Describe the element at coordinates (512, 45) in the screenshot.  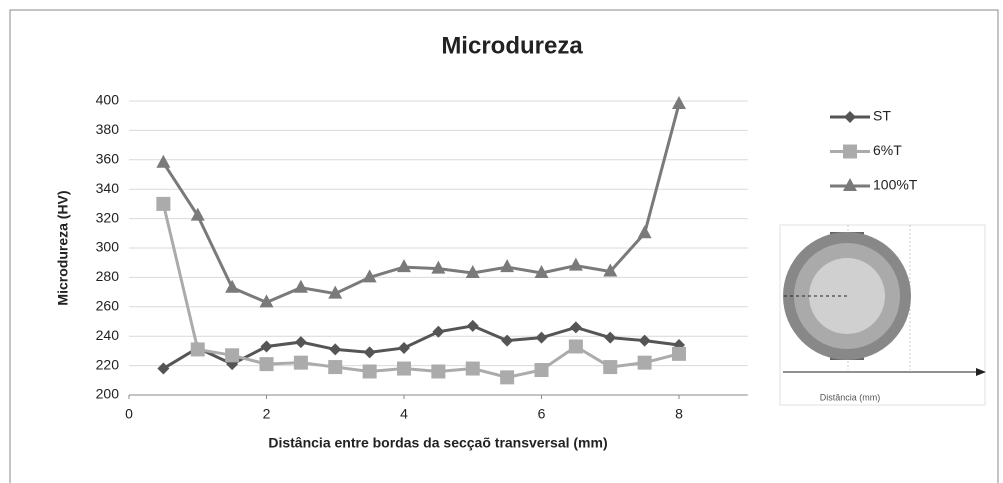
I see `chart-title: Microdureza` at that location.